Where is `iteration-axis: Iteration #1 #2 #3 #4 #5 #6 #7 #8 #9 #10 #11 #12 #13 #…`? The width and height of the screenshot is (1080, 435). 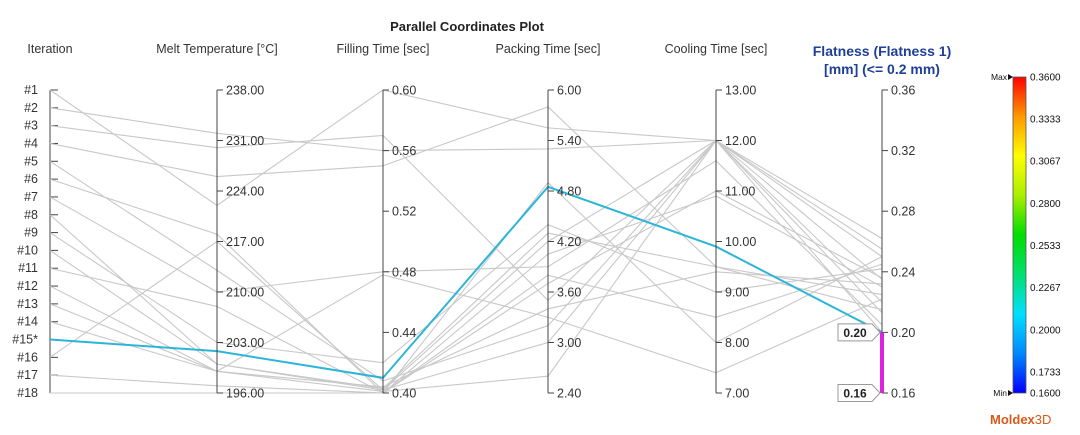
iteration-axis: Iteration #1 #2 #3 #4 #5 #6 #7 #8 #9 #10 #11 #12 #13 #… is located at coordinates (42, 221).